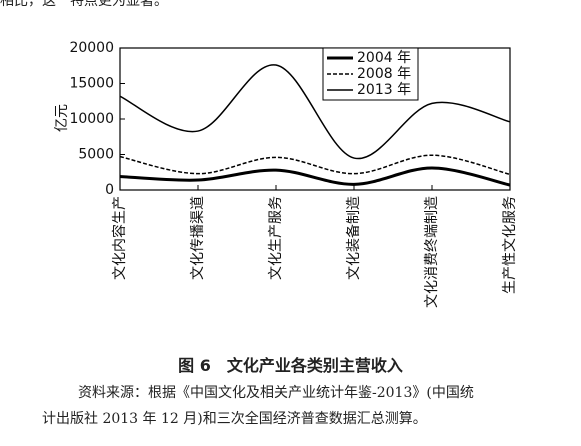  Describe the element at coordinates (384, 58) in the screenshot. I see `legend-label: 2004 年` at that location.